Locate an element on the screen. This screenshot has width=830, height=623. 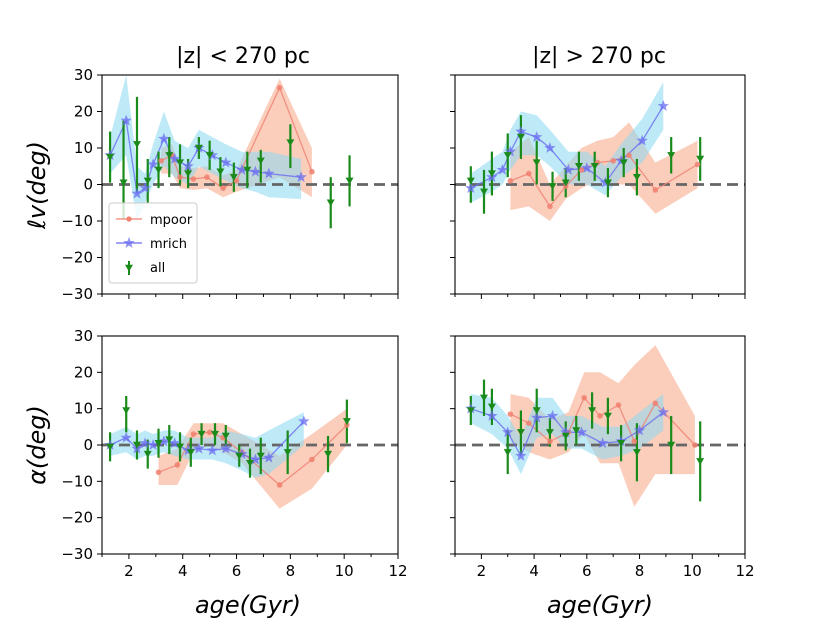
legend-marker-mpoor is located at coordinates (129, 219).